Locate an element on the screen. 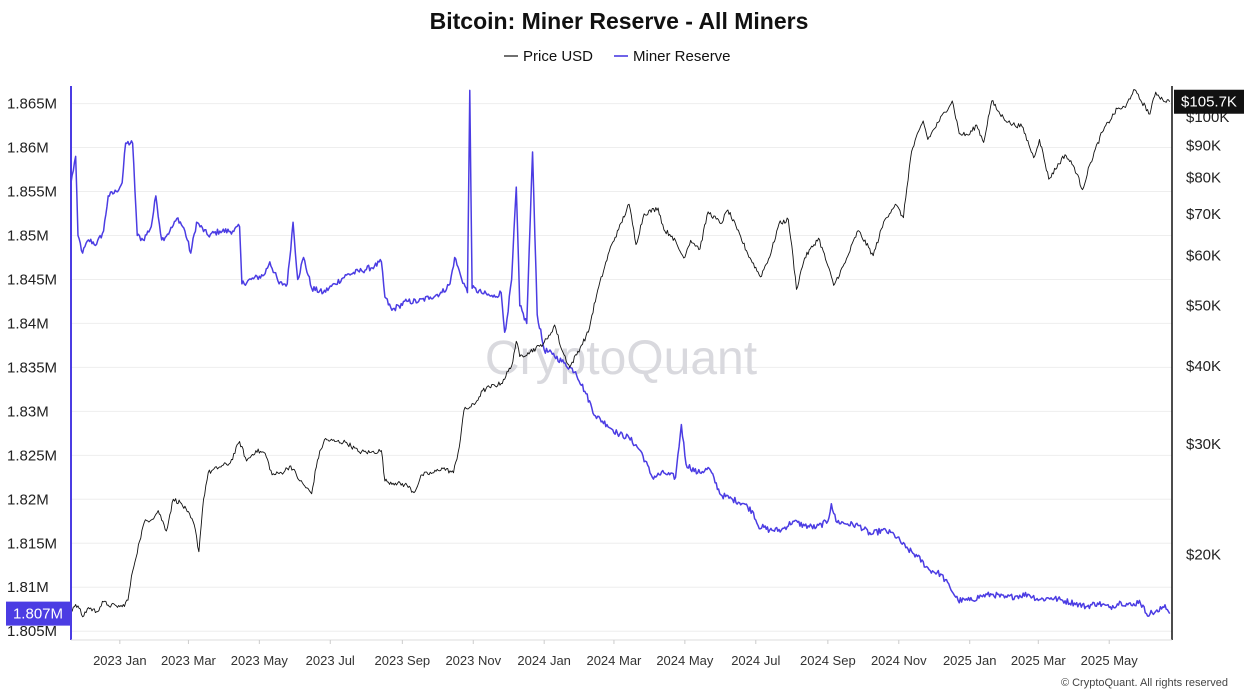 This screenshot has height=694, width=1250. x-tick-label: 2025 Mar is located at coordinates (1039, 660).